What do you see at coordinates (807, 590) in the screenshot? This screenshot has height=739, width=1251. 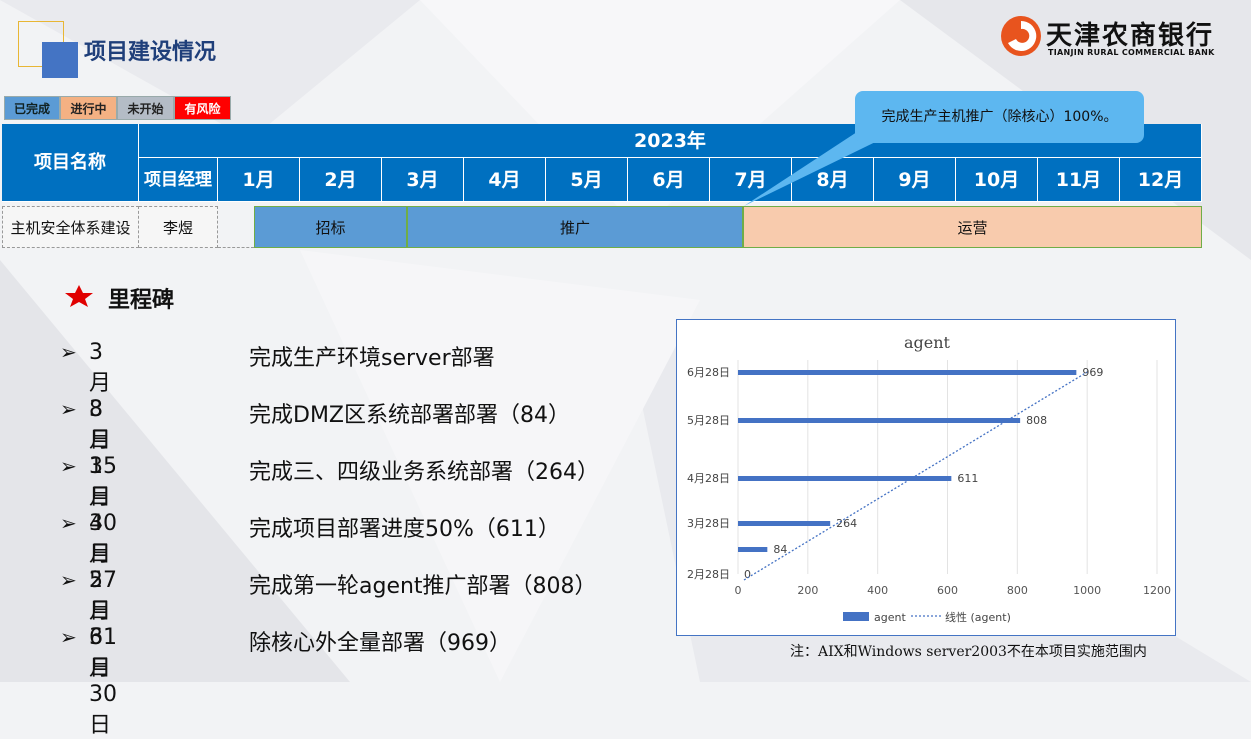 I see `chart-x-tick-label: 200` at bounding box center [807, 590].